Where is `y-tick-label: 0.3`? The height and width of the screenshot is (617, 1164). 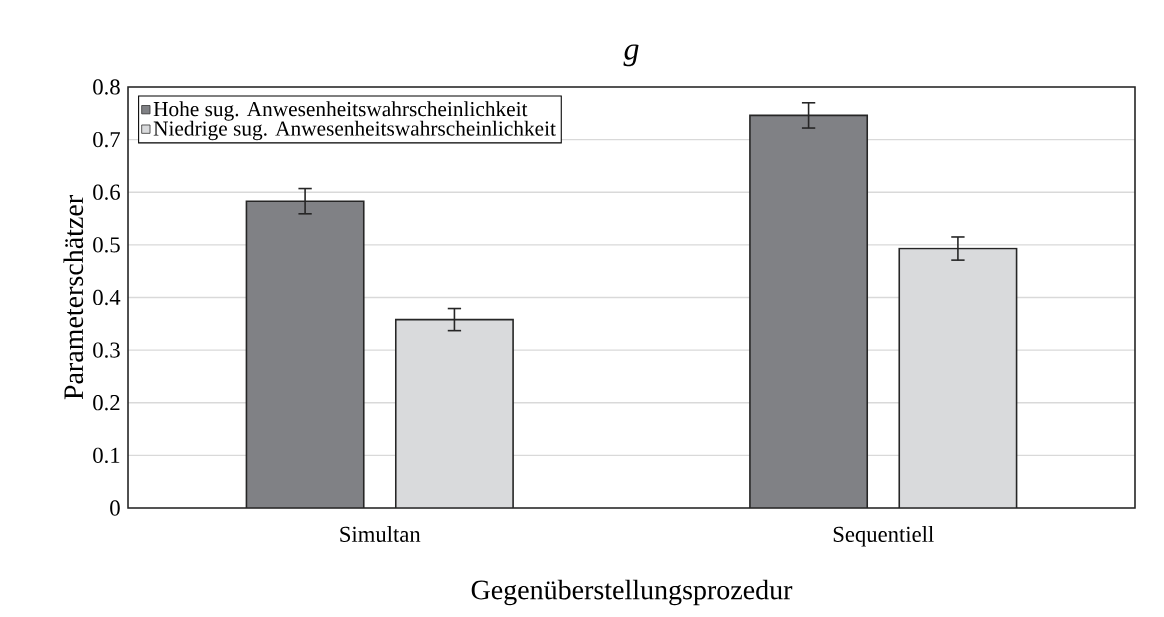
y-tick-label: 0.3 is located at coordinates (106, 350).